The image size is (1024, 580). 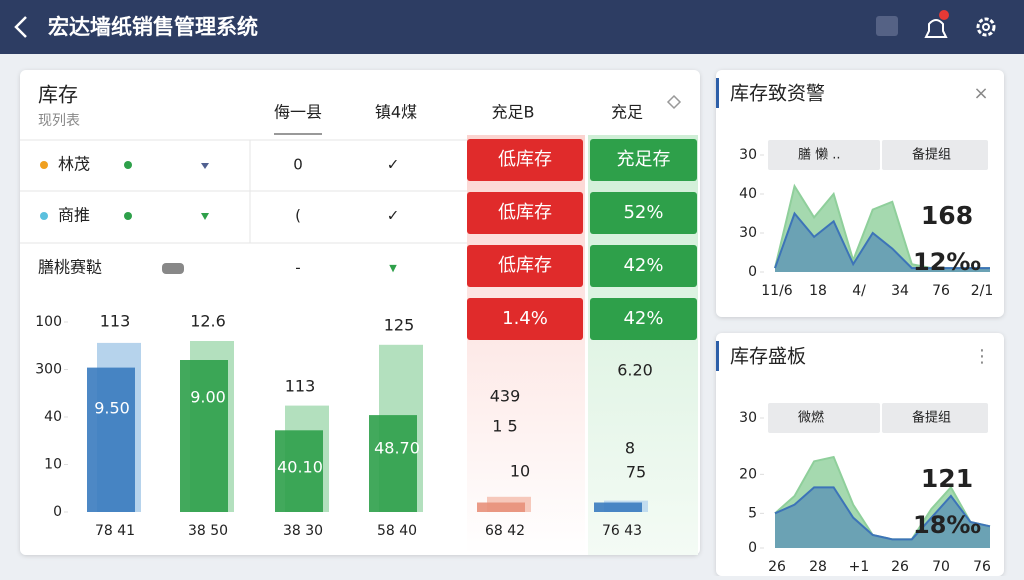 I want to click on x-tick-label: 58 40, so click(x=397, y=531).